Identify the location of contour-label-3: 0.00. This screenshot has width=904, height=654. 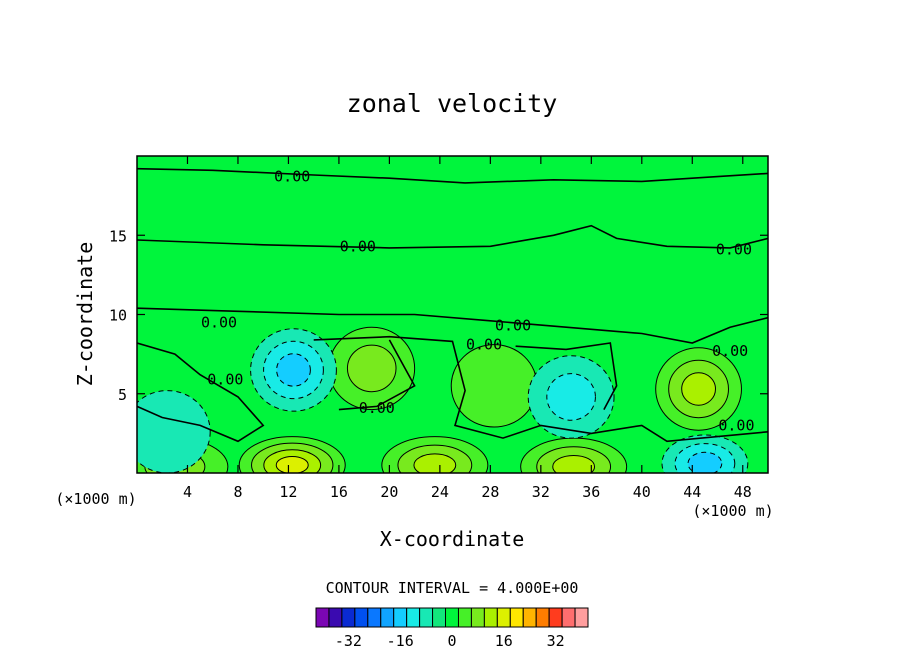
(219, 322).